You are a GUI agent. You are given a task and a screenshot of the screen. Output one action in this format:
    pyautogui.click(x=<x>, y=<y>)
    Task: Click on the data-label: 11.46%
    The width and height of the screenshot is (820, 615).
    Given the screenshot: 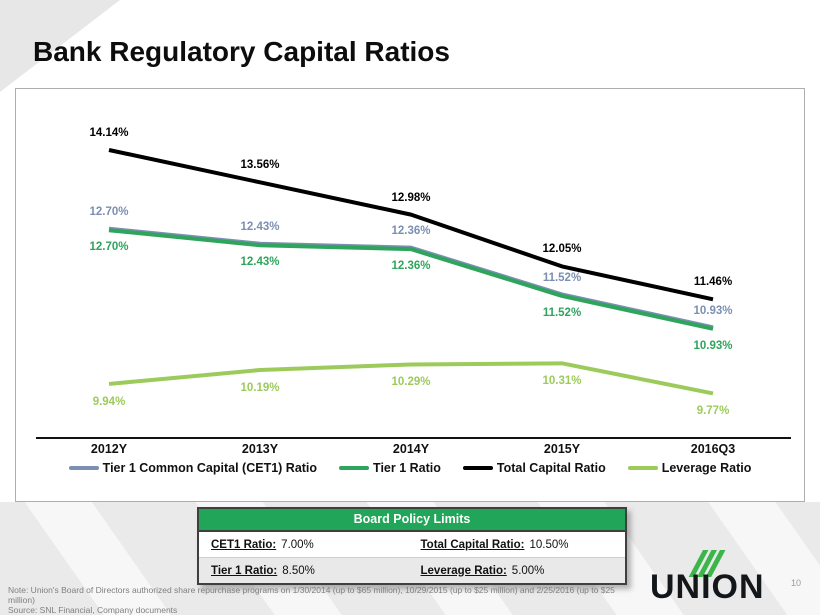 What is the action you would take?
    pyautogui.click(x=713, y=282)
    